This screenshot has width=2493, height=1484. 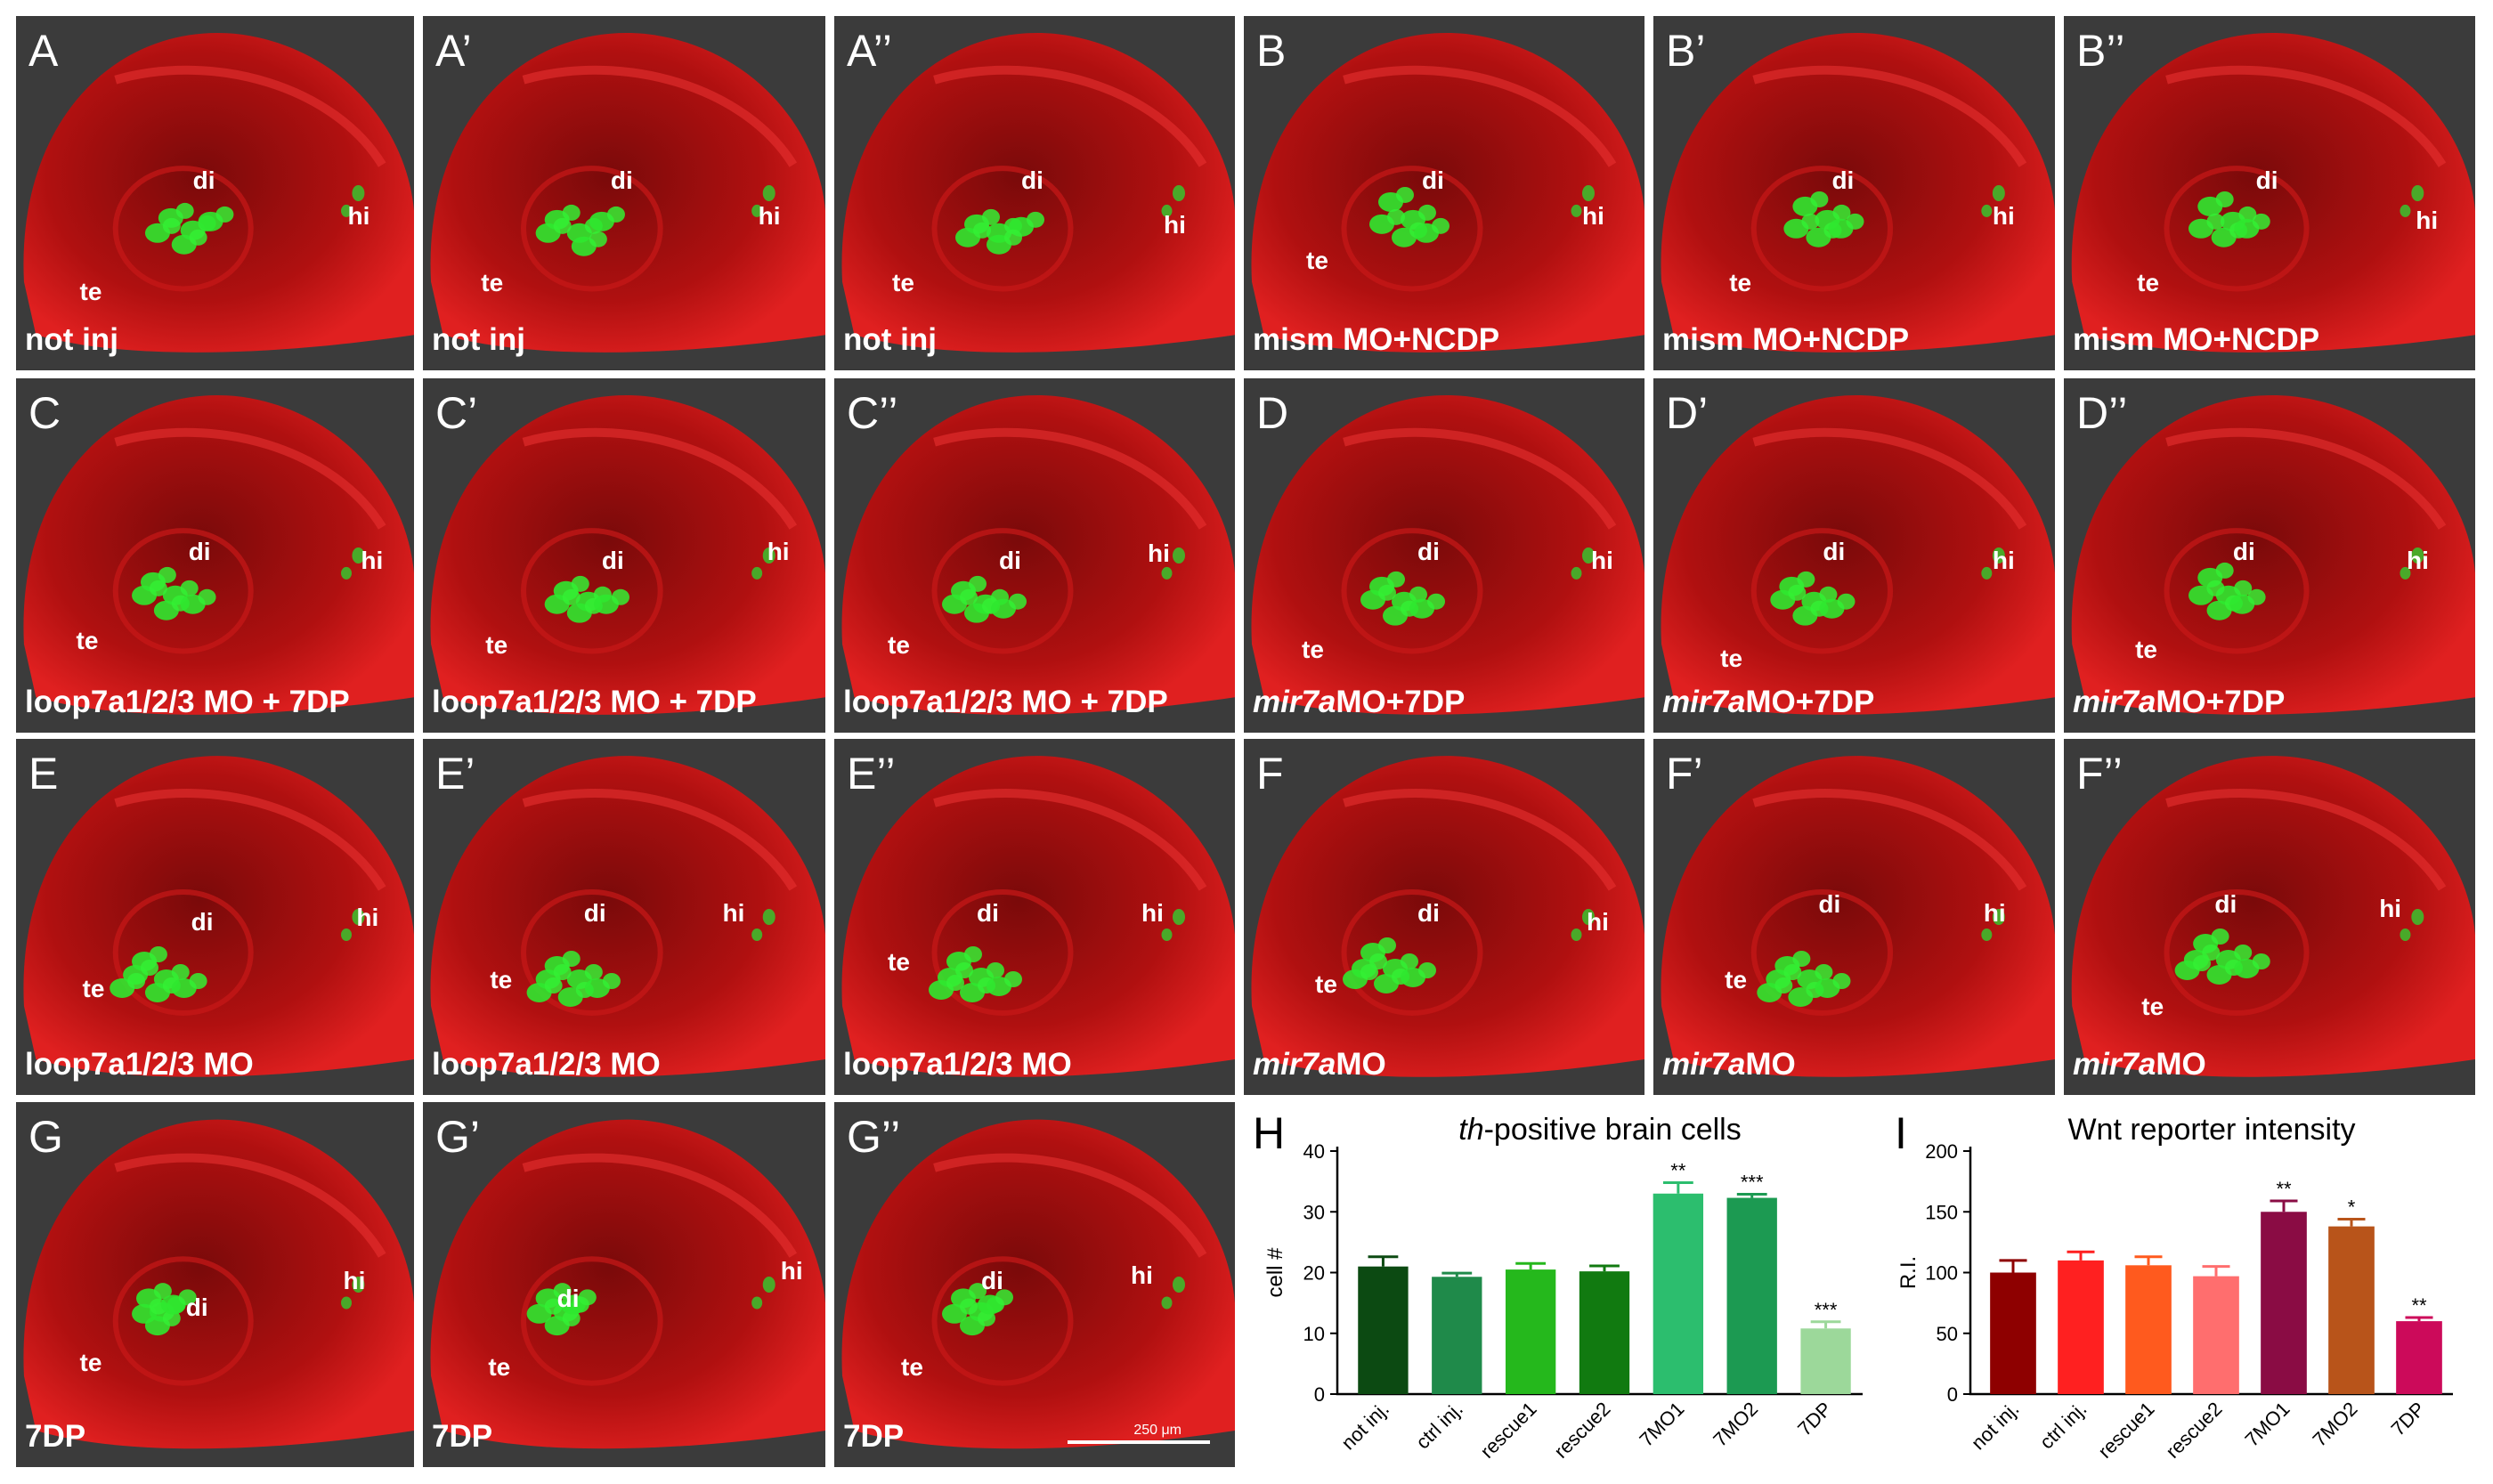 I want to click on micrograph-panel: E’ loop7a1/2/3 MO di hi te, so click(x=624, y=917).